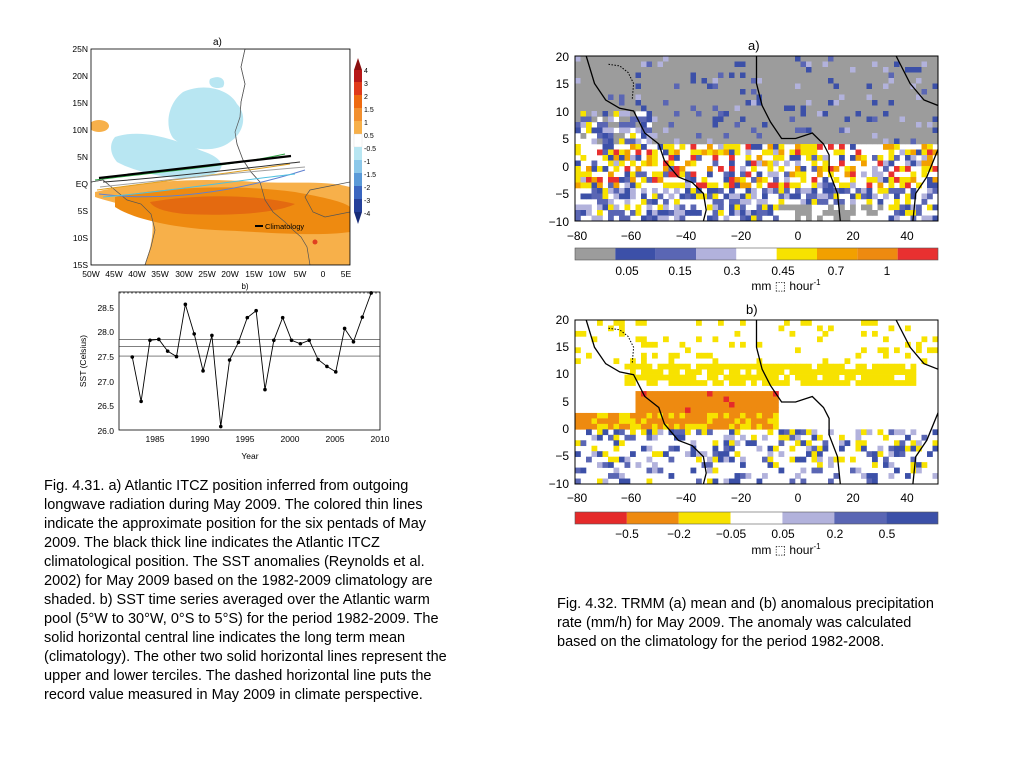 Image resolution: width=1024 pixels, height=768 pixels. I want to click on colorbar-tick-labels: 0.05 0.15 0.3 0.45 0.7 1, so click(752, 271).